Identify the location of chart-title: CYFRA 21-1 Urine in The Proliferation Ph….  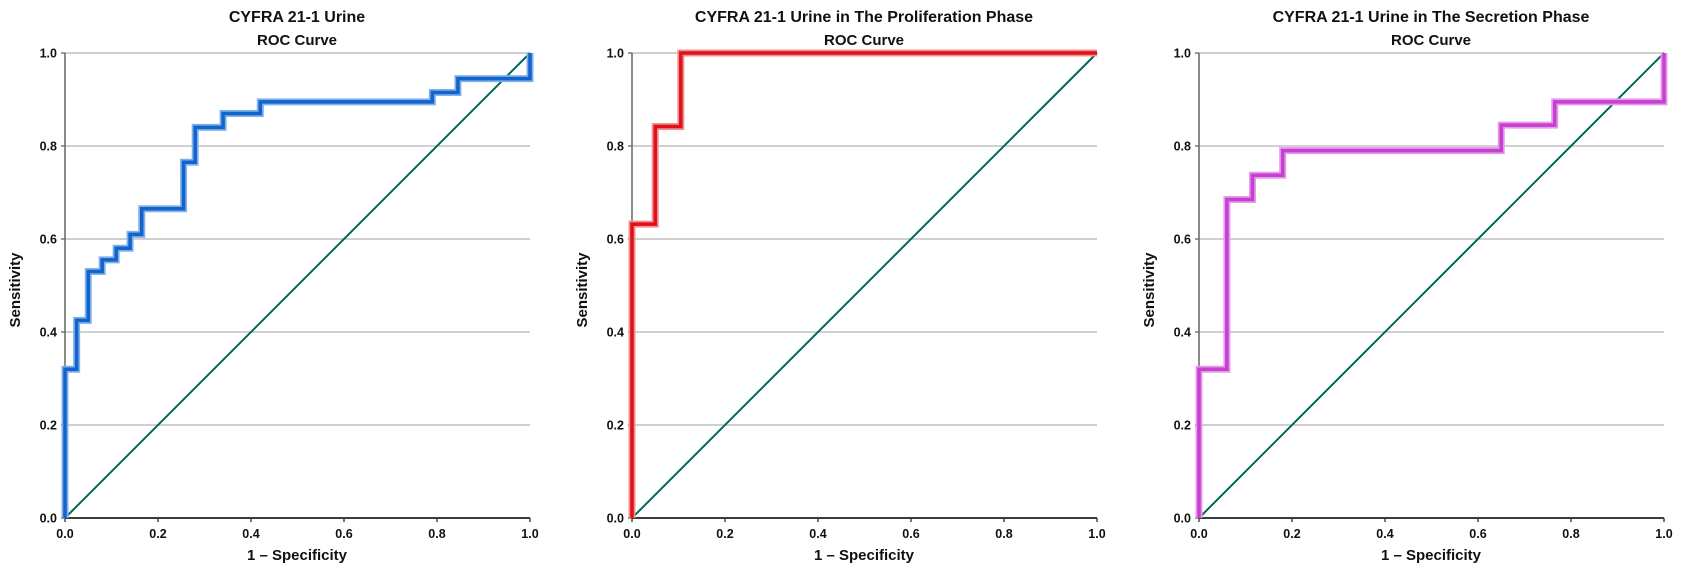
(864, 17).